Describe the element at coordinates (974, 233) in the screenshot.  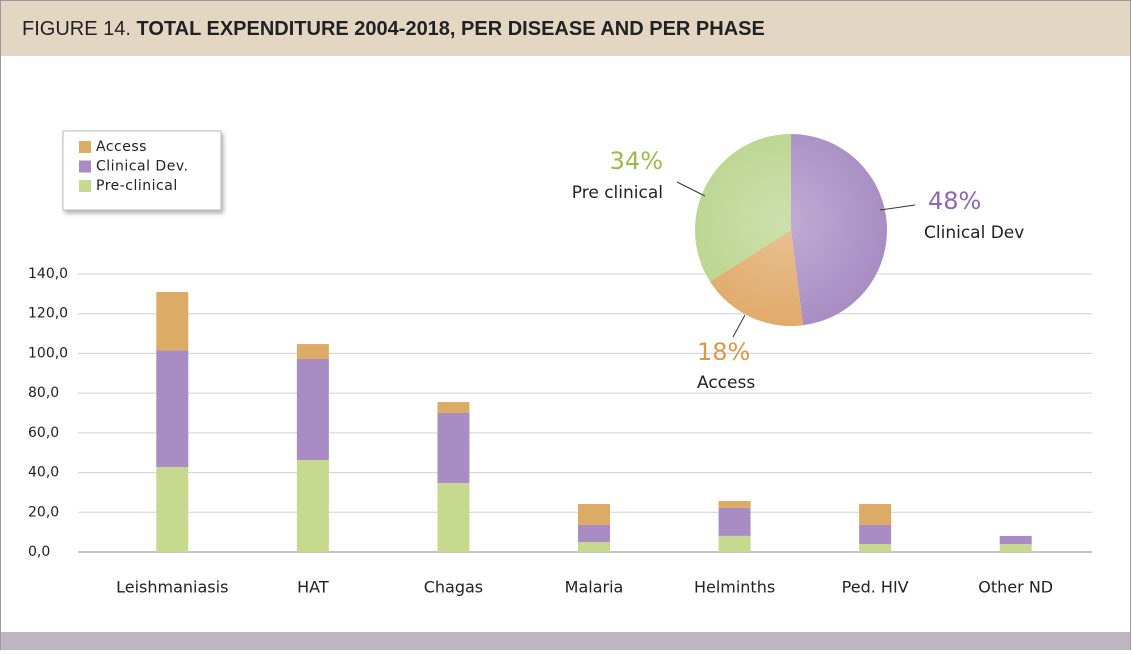
I see `pie-category-label: Clinical Dev` at that location.